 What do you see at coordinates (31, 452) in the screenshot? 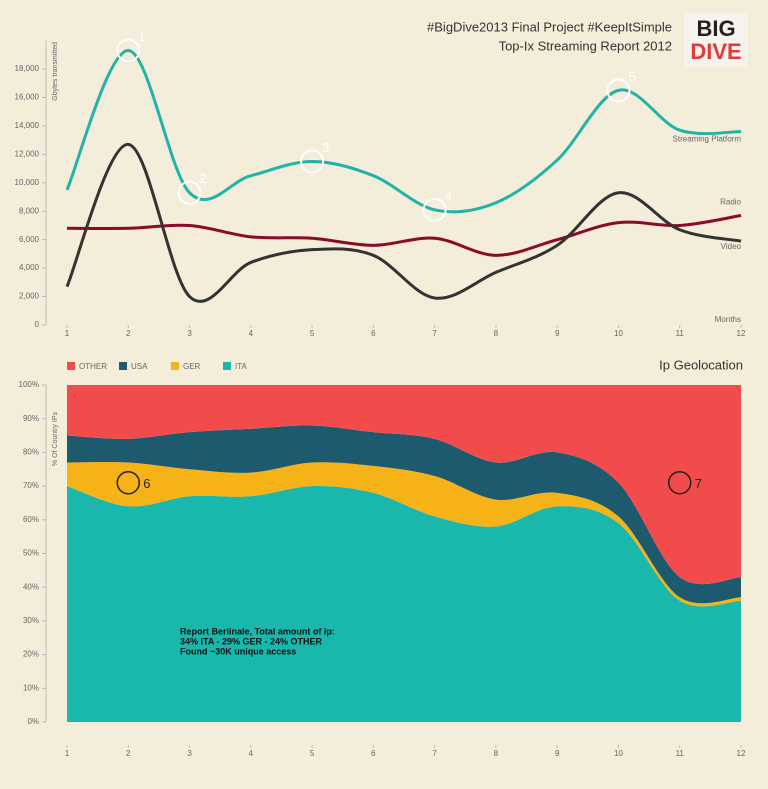
I see `y-tick-label: 80%` at bounding box center [31, 452].